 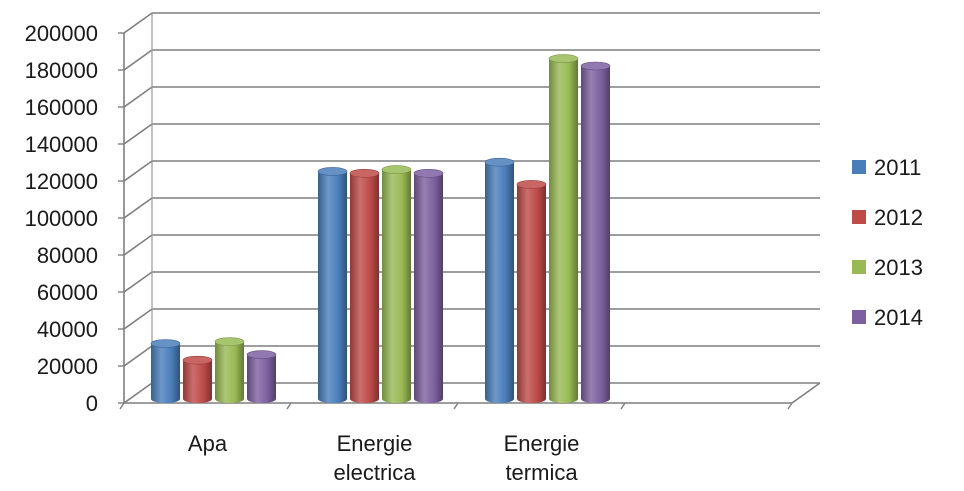 What do you see at coordinates (67, 292) in the screenshot?
I see `y-tick-label: 60000` at bounding box center [67, 292].